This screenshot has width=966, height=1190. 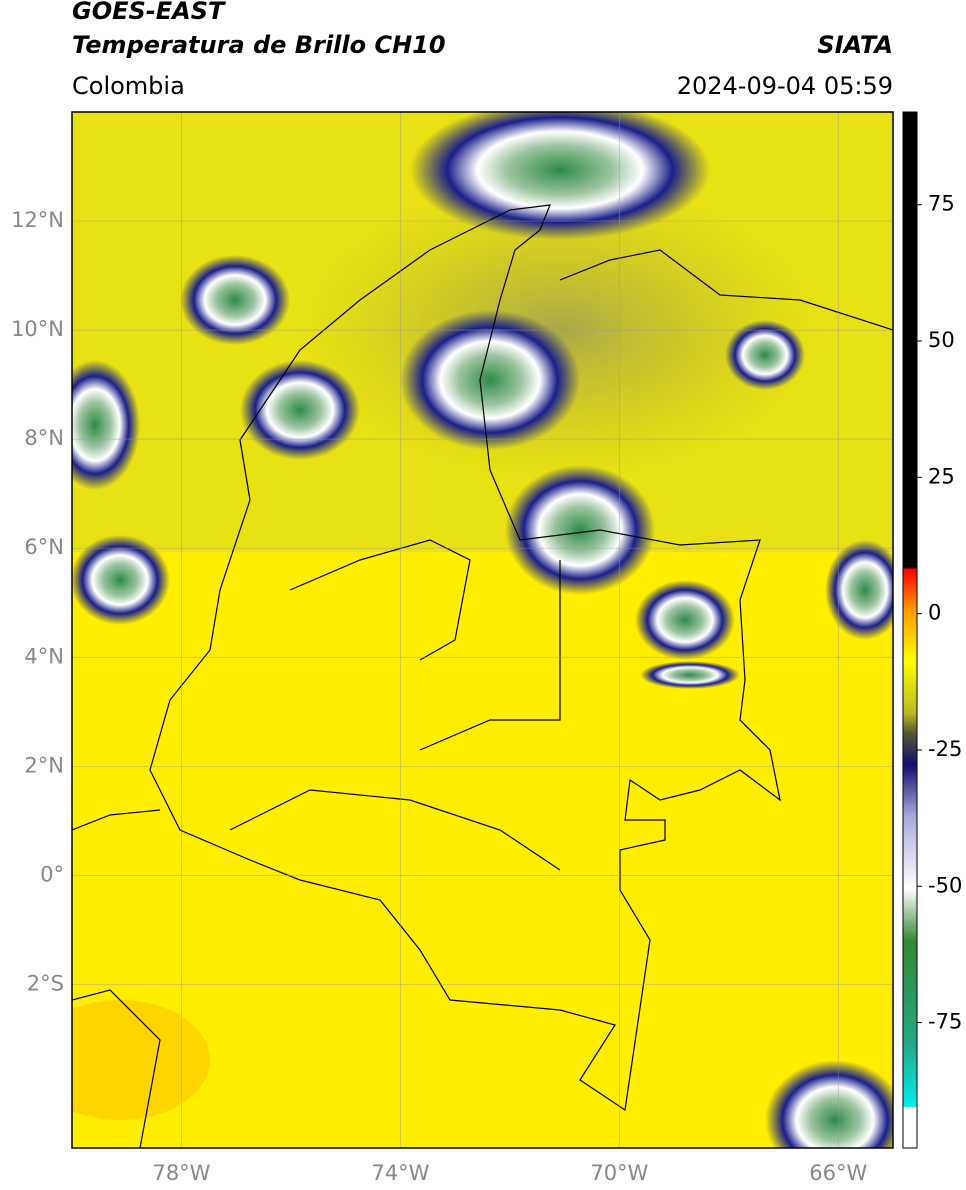 What do you see at coordinates (941, 204) in the screenshot?
I see `colorbar-tick-label: 75` at bounding box center [941, 204].